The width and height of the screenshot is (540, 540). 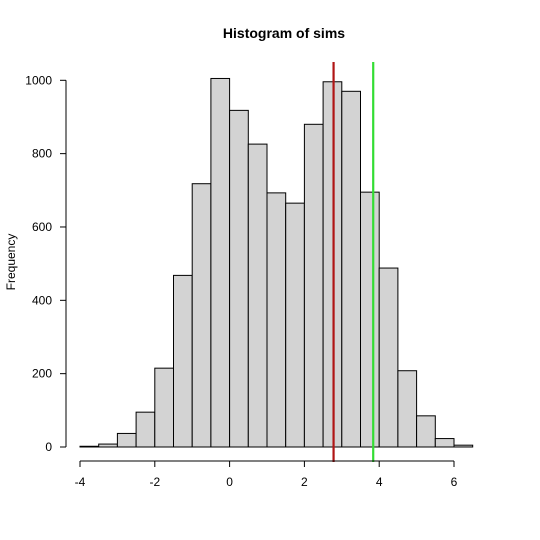 I want to click on x-tick-label-1: -2, so click(x=154, y=482).